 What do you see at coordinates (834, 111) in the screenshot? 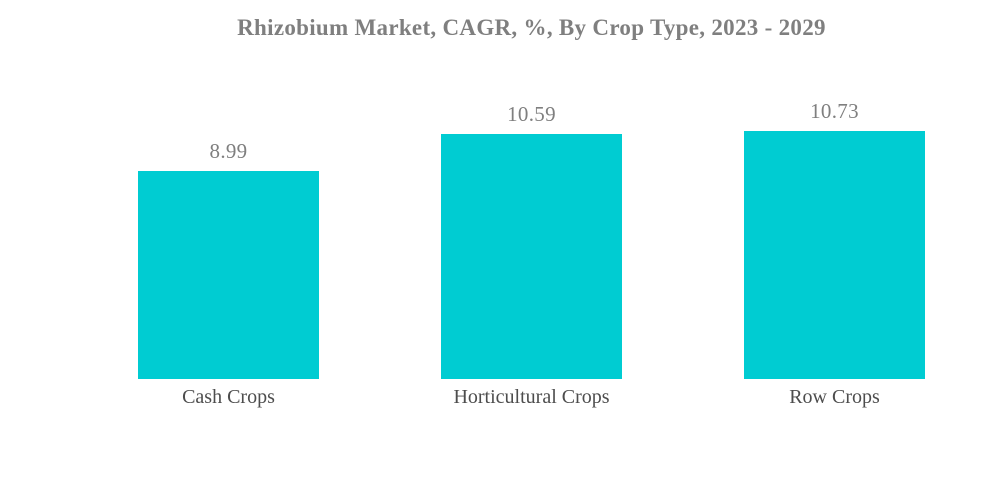
I see `value-label-row-crops: 10.73` at bounding box center [834, 111].